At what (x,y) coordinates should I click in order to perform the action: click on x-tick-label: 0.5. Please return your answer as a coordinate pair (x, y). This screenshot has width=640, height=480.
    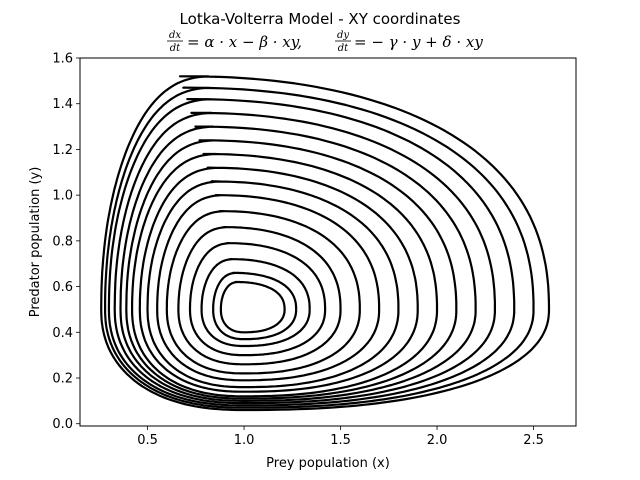
    Looking at the image, I should click on (147, 440).